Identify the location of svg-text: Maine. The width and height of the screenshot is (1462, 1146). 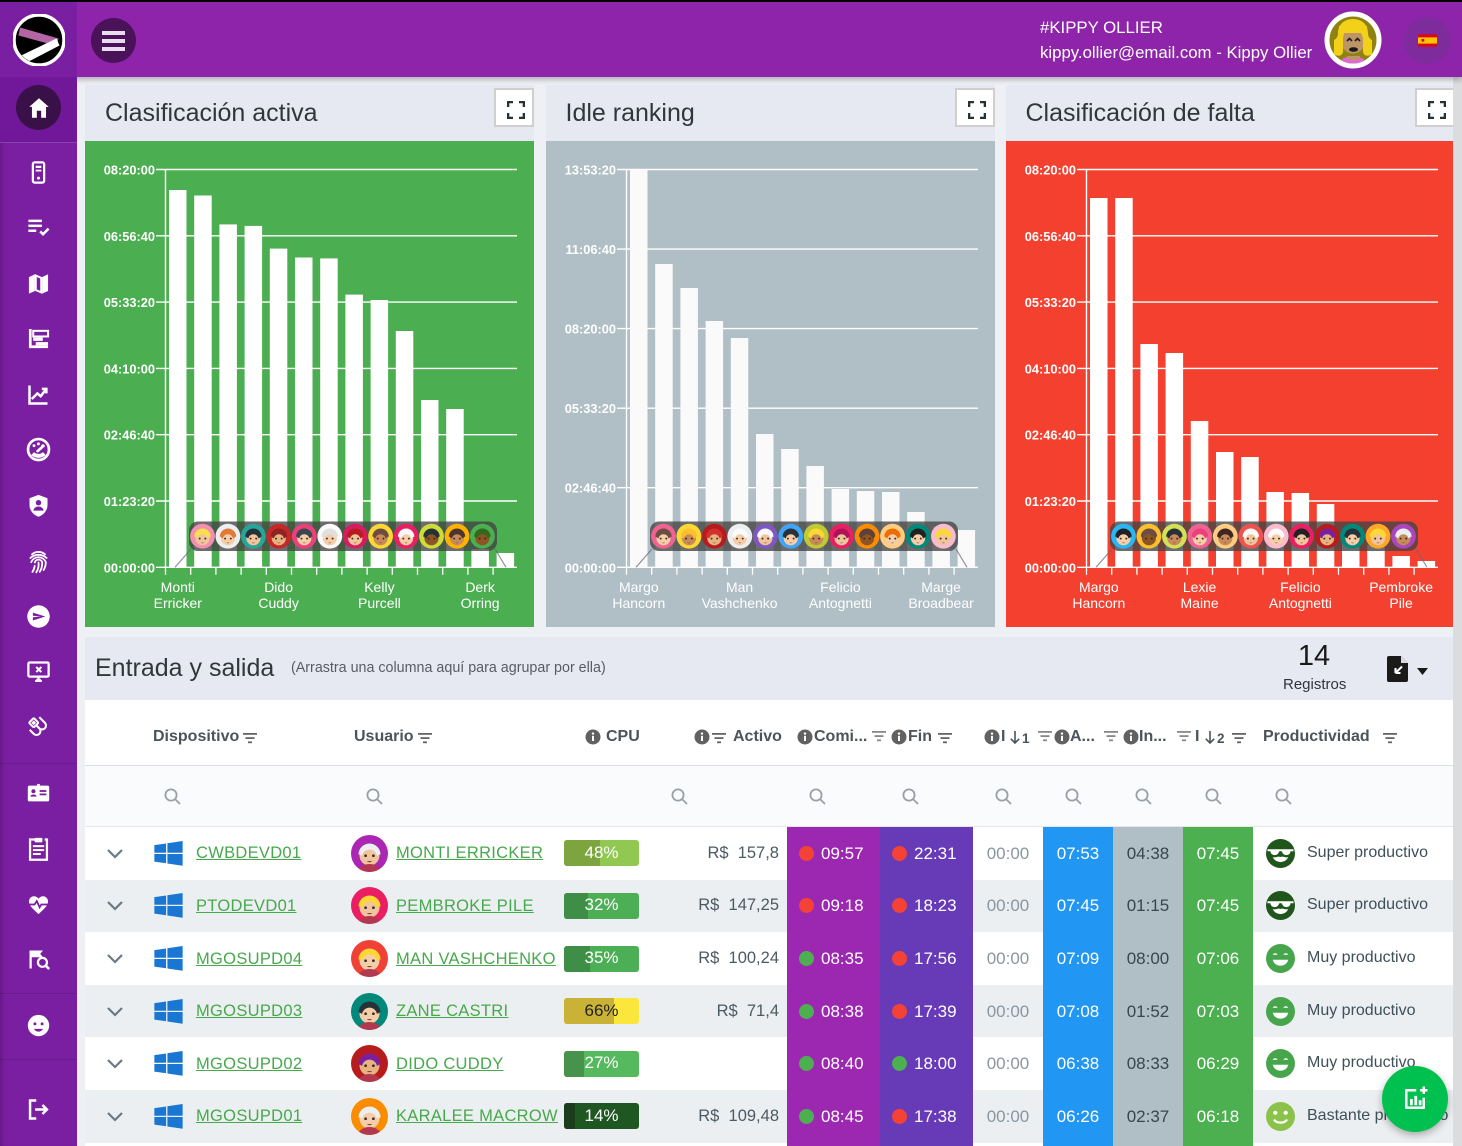
(1199, 603).